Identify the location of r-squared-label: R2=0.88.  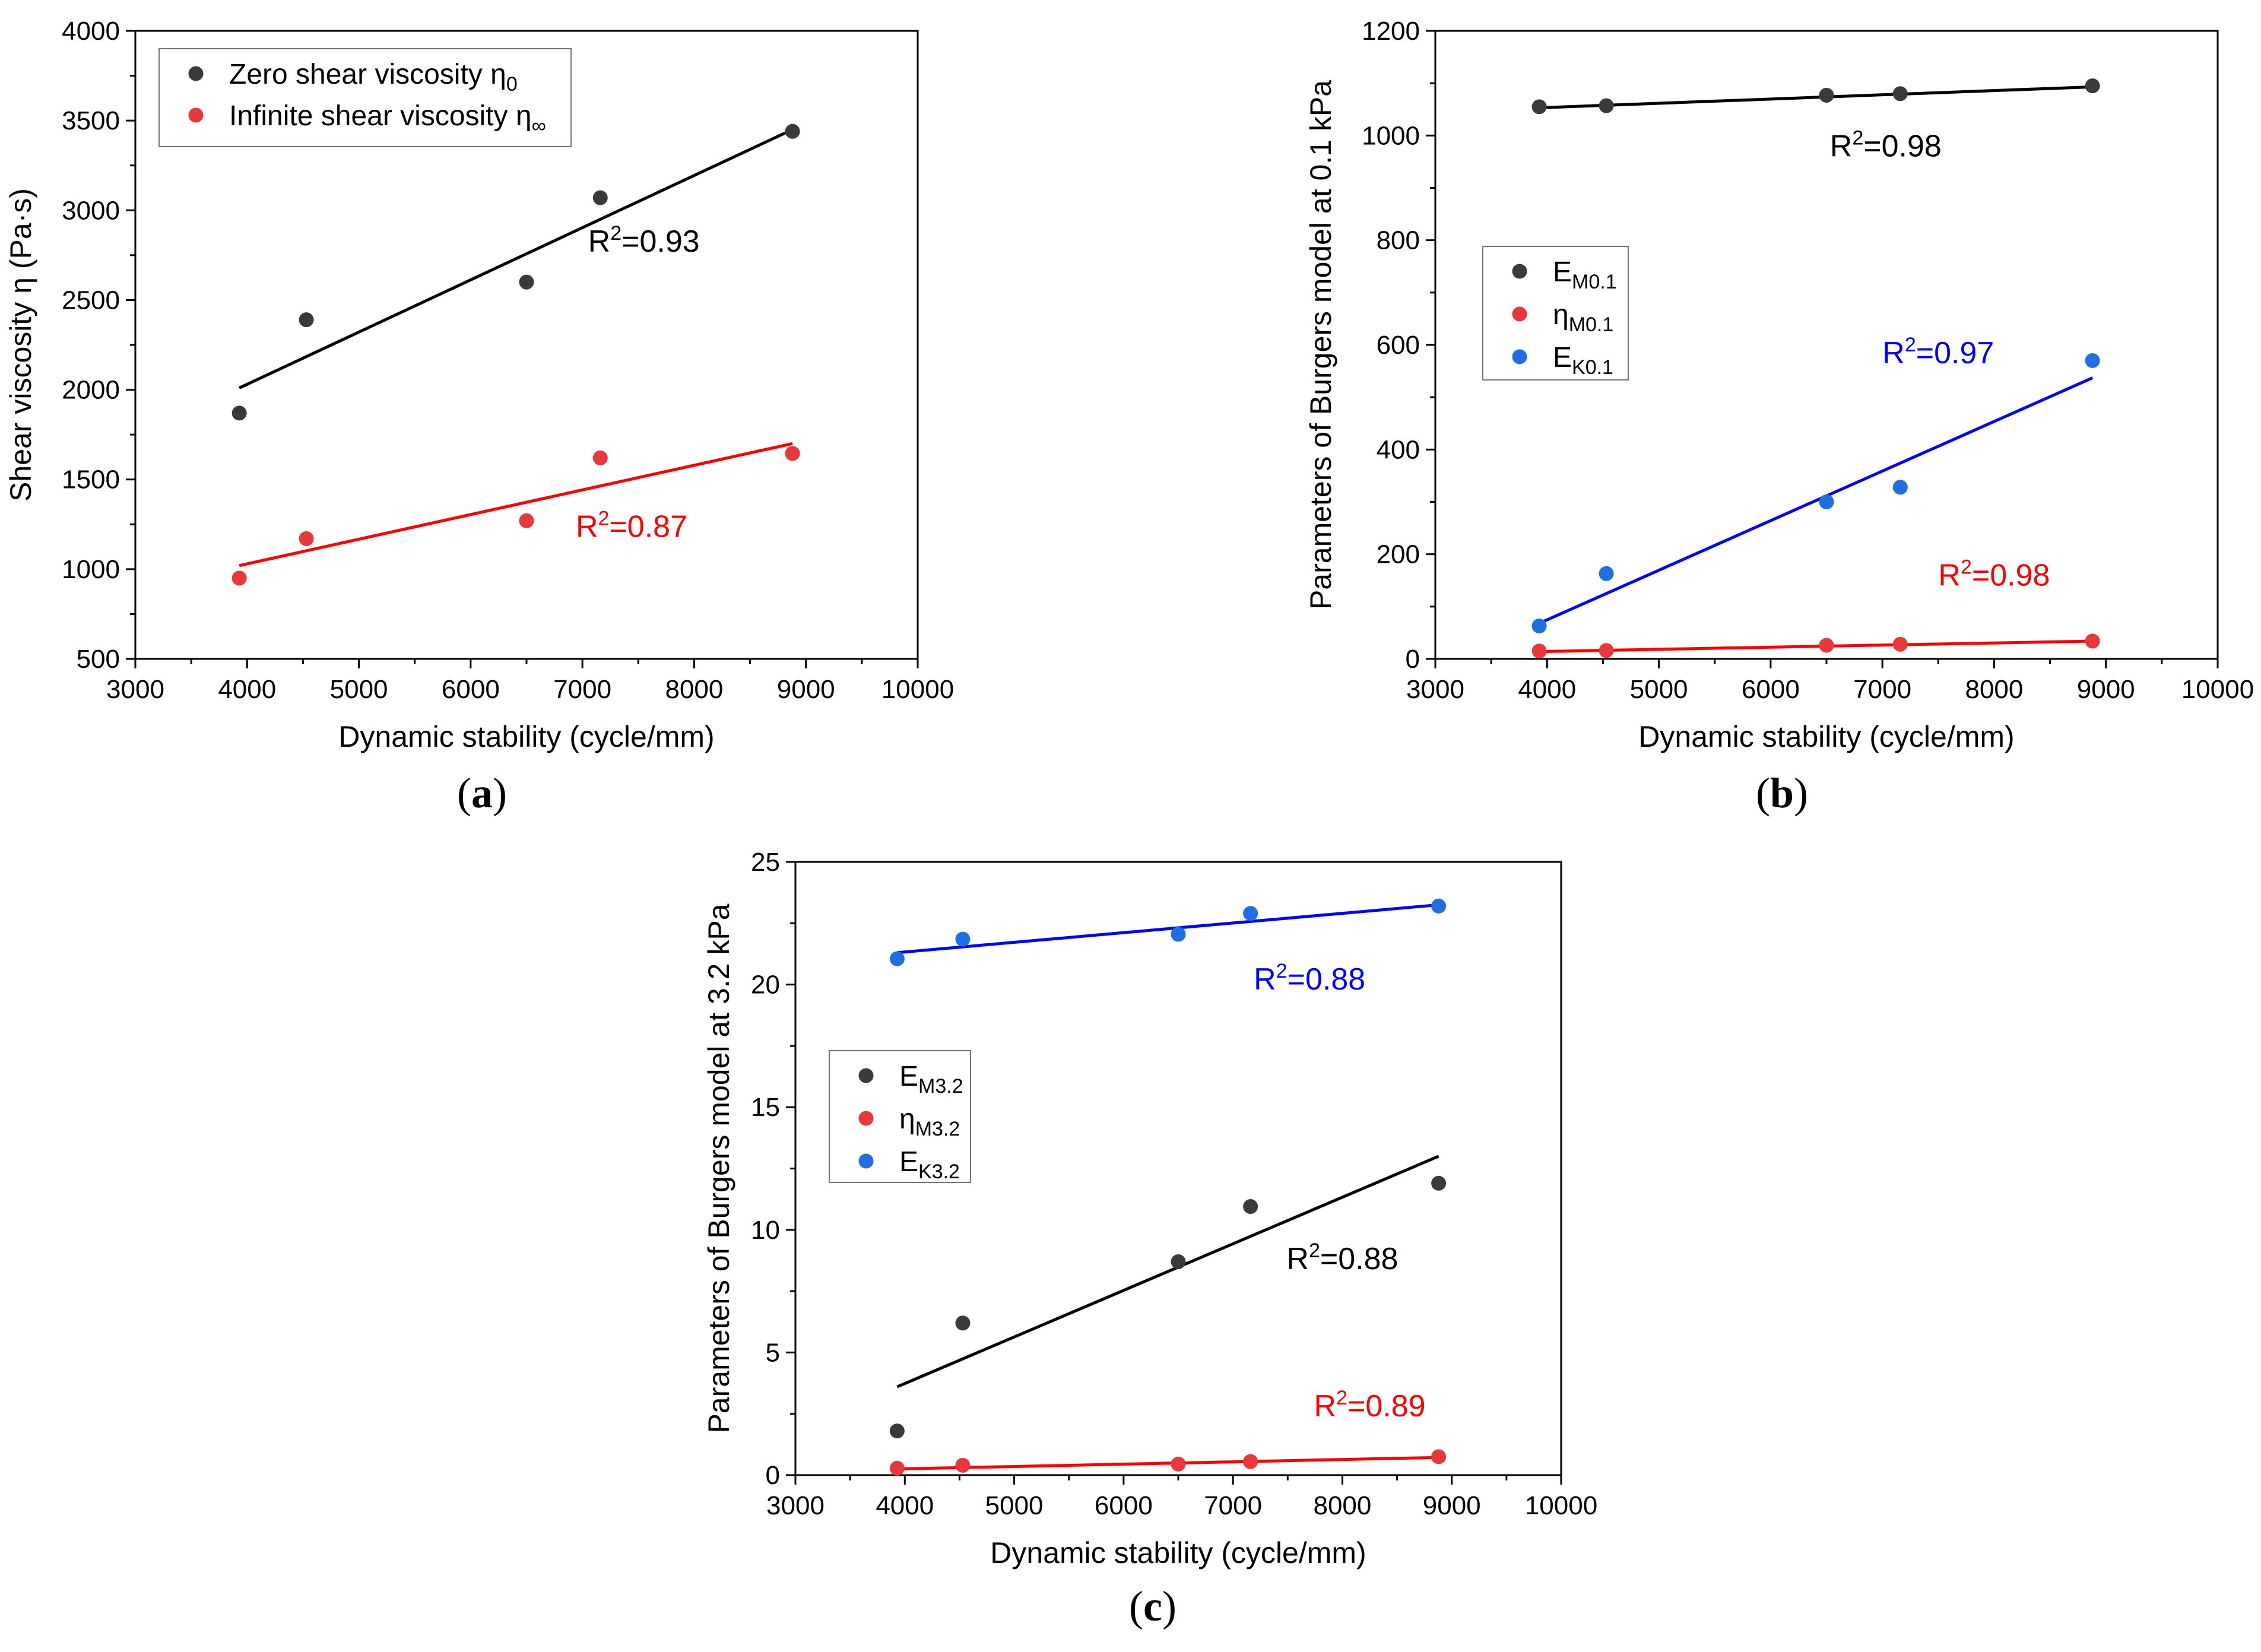
(1309, 978).